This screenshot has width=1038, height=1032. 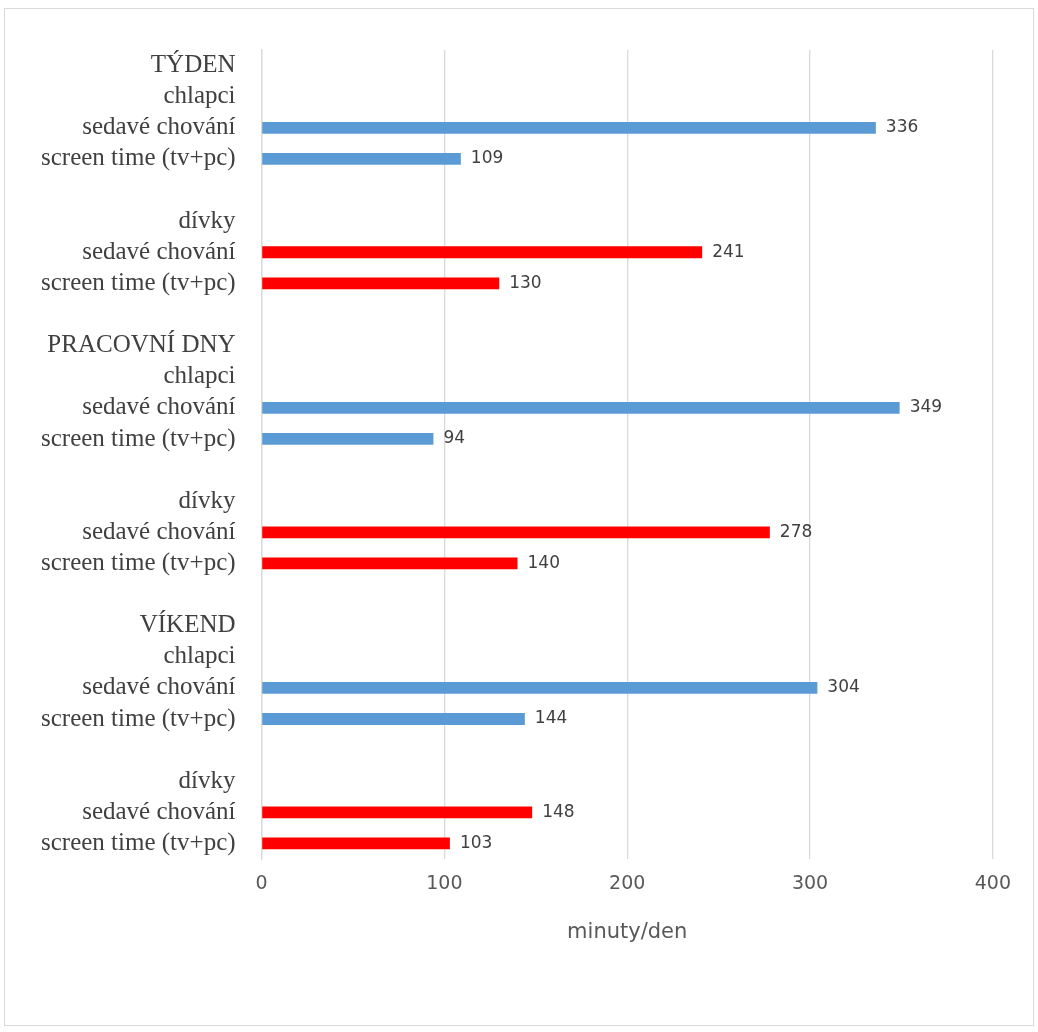 I want to click on data-label: 241, so click(x=728, y=250).